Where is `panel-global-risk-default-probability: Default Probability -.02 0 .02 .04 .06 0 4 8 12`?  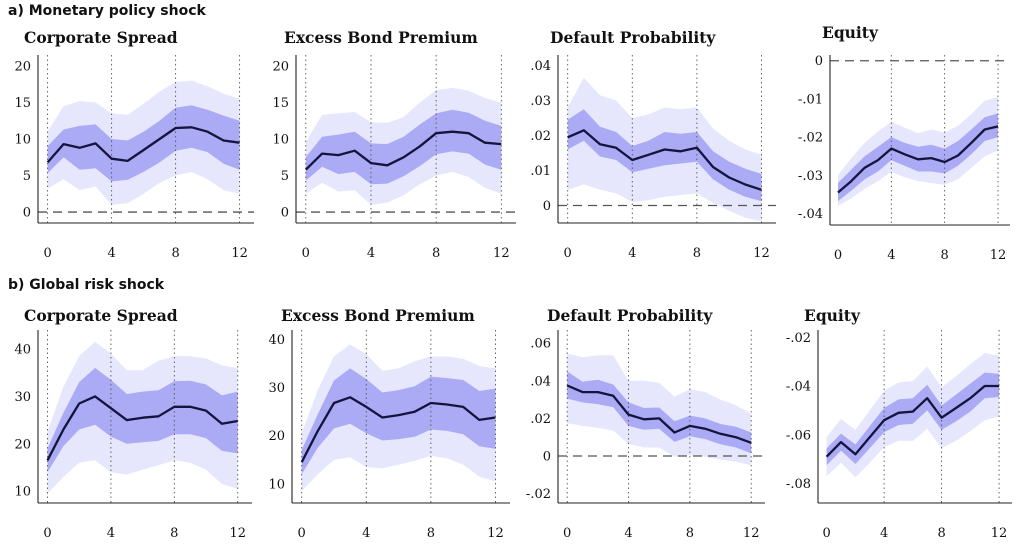
panel-global-risk-default-probability: Default Probability -.02 0 .02 .04 .06 0 4 8 12 is located at coordinates (645, 423).